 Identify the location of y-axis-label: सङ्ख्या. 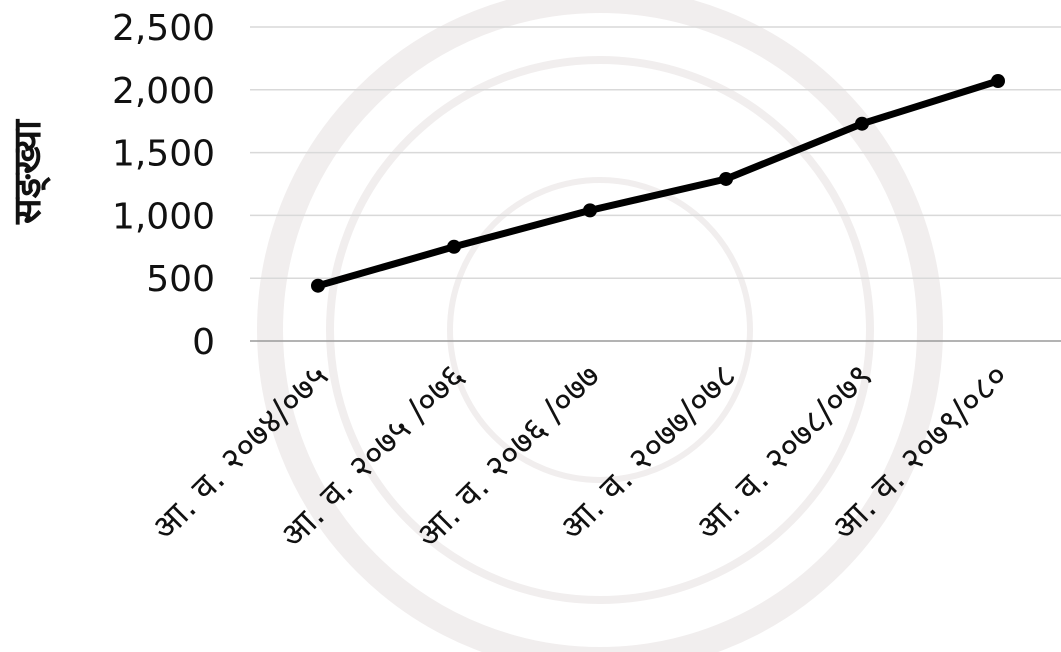
(28, 172).